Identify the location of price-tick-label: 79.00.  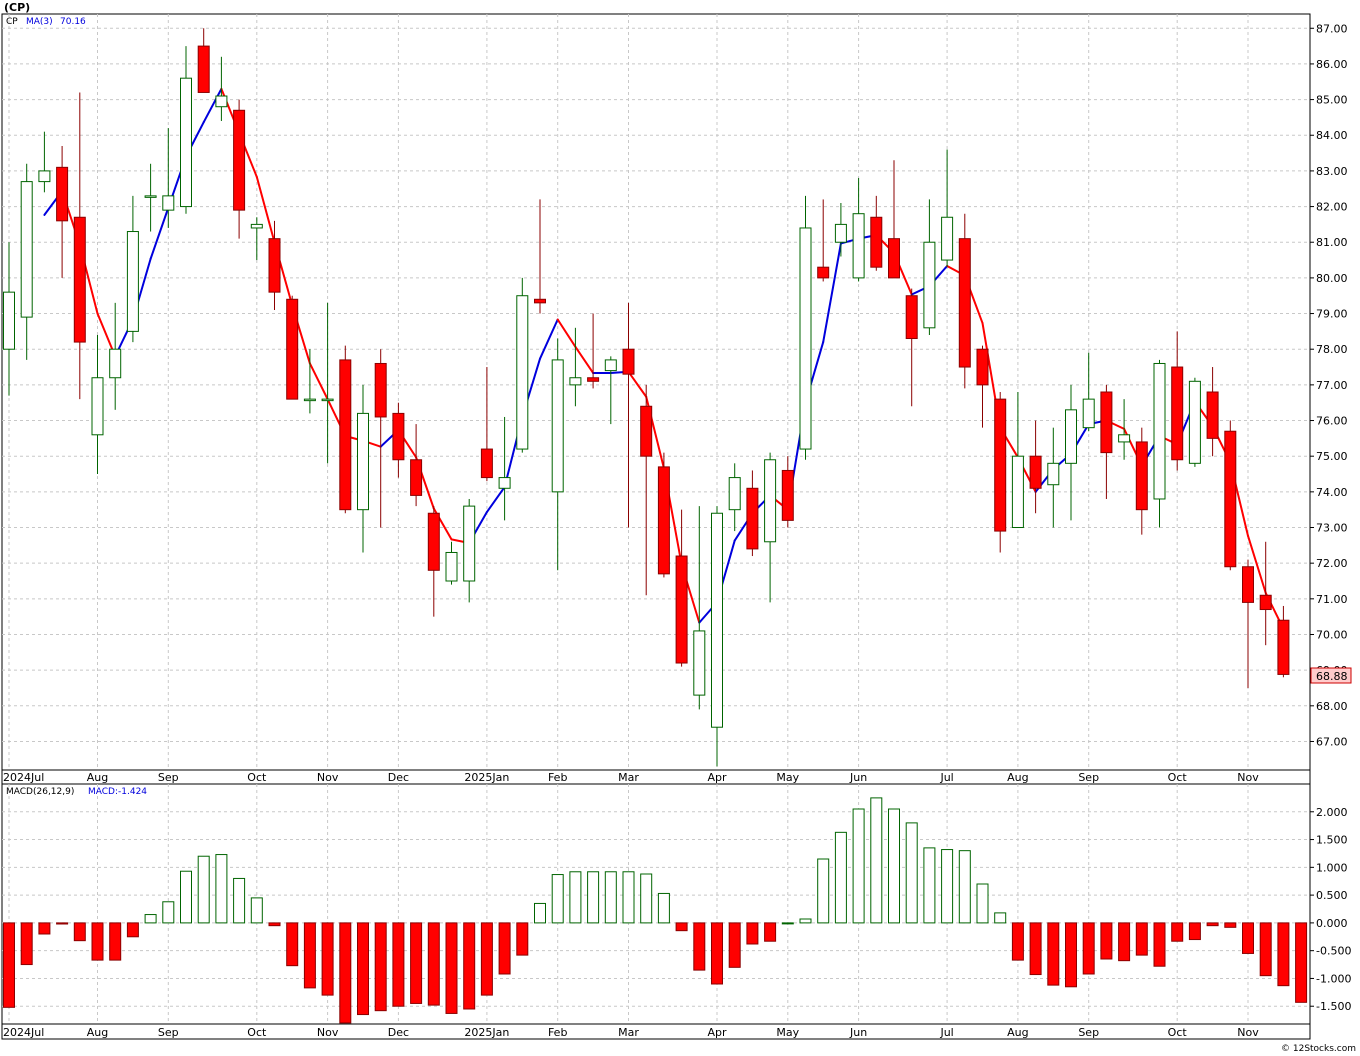
(1332, 314).